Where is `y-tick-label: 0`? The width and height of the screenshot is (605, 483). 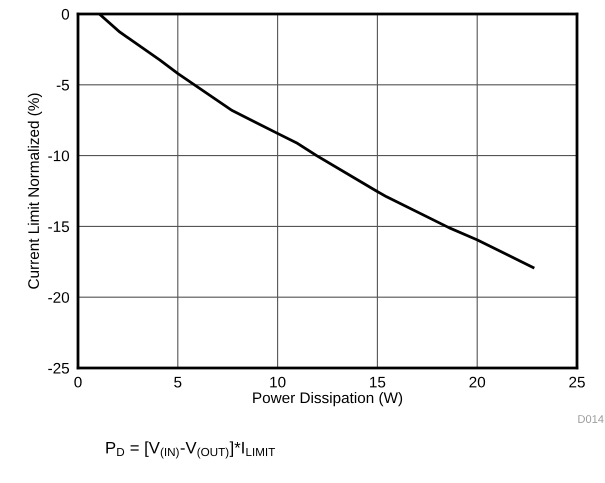
y-tick-label: 0 is located at coordinates (66, 14).